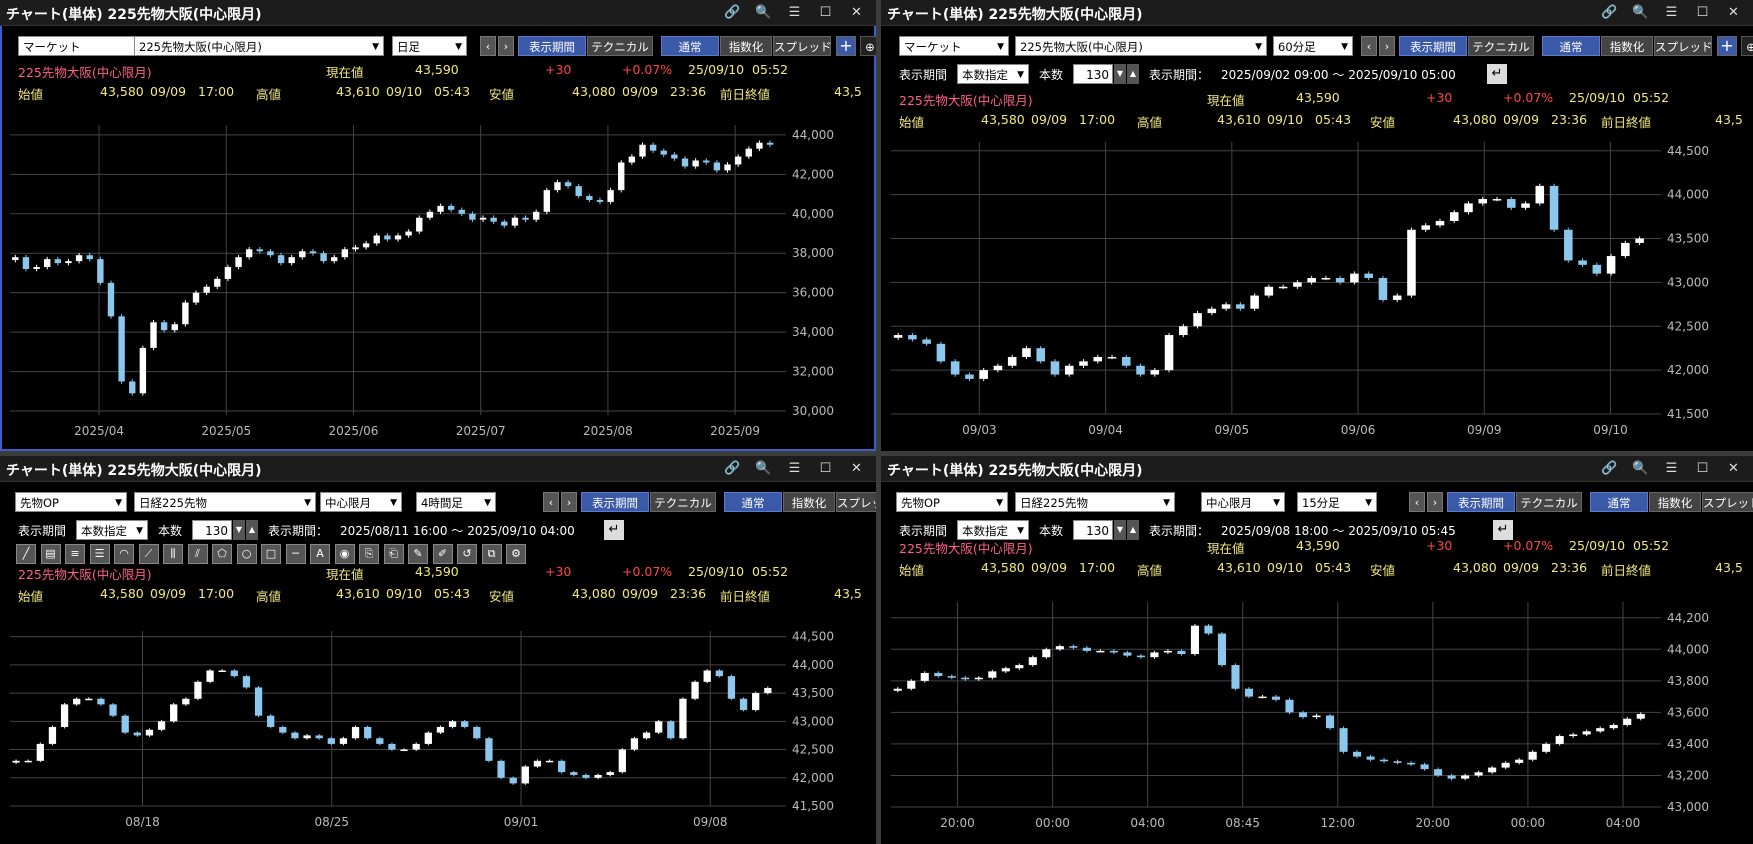 The width and height of the screenshot is (1753, 844). What do you see at coordinates (429, 46) in the screenshot?
I see `period-select: 日足 ▼` at bounding box center [429, 46].